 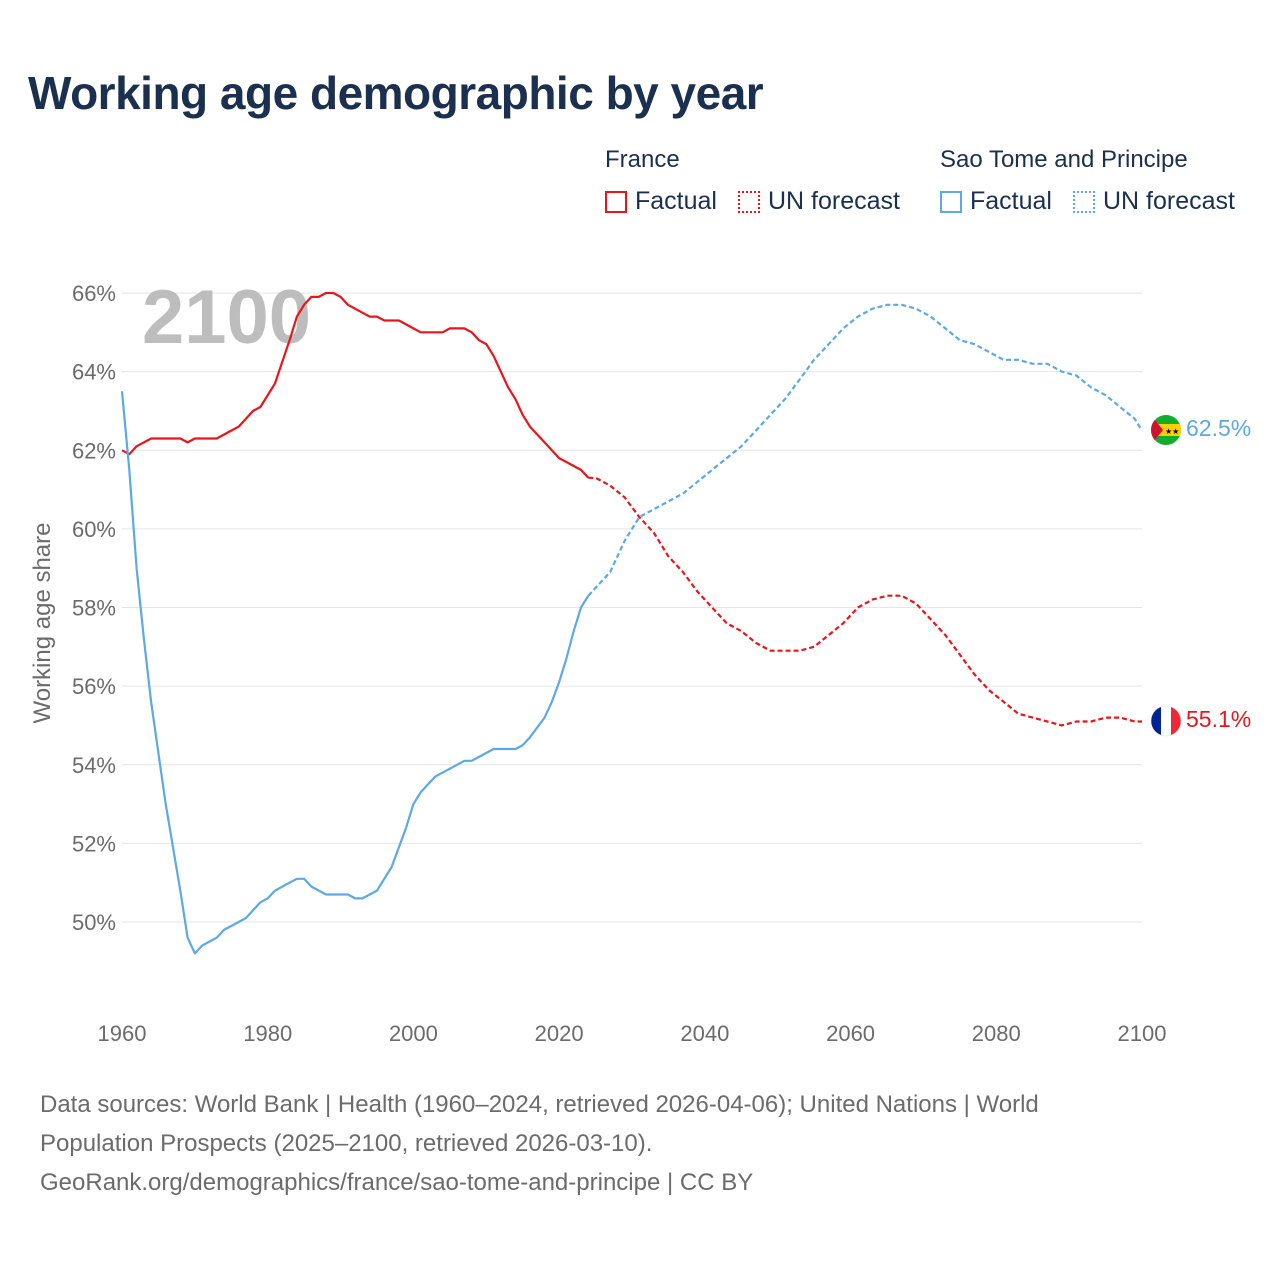 I want to click on legend-france-factual: Factual, so click(x=661, y=201).